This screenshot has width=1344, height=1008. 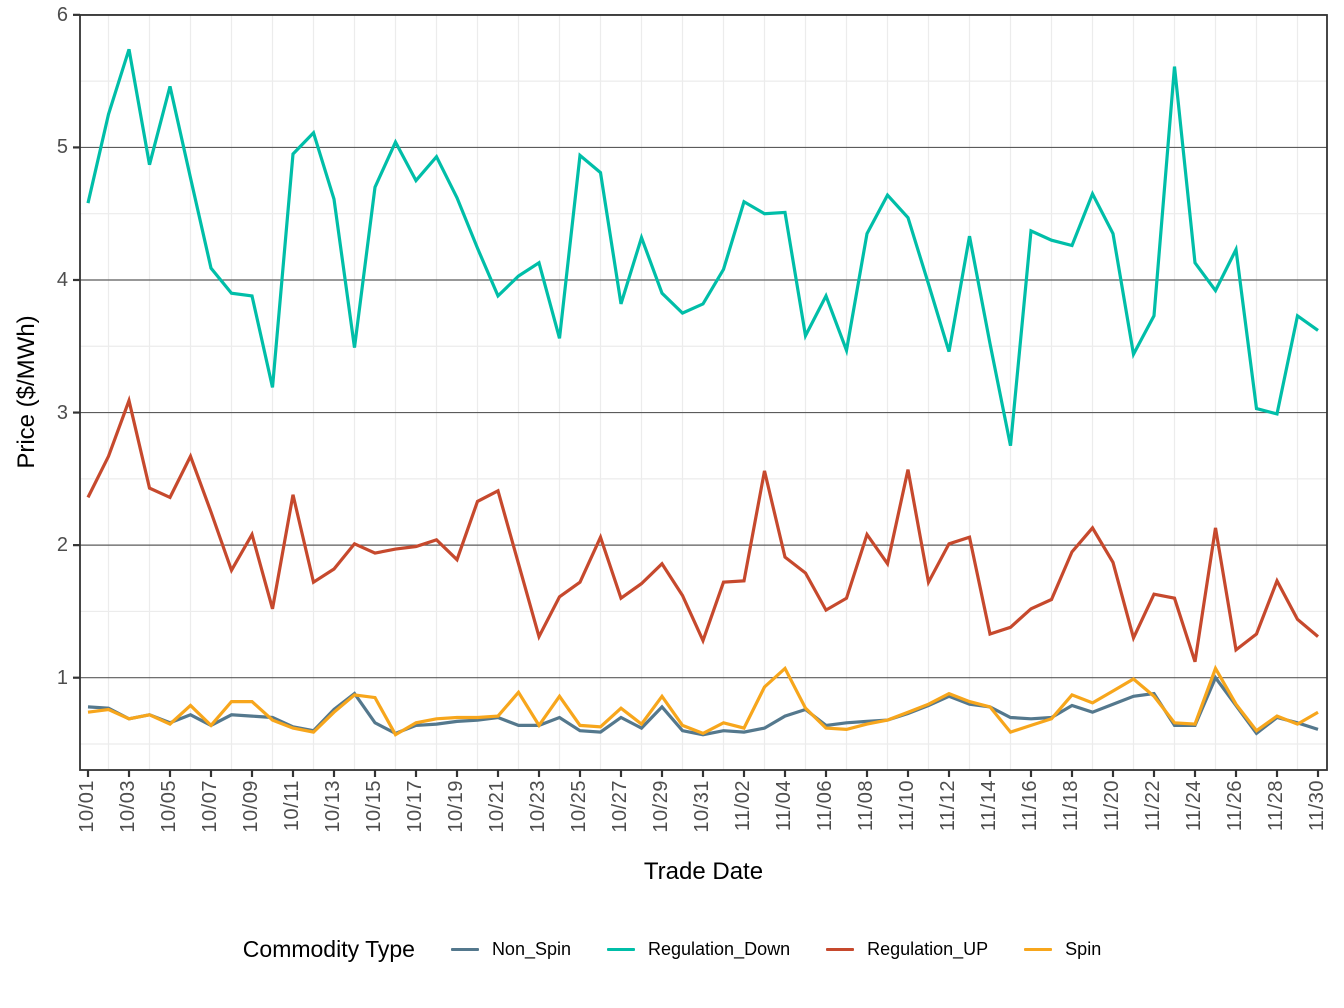 I want to click on legend-item-Regulation_UP: Regulation_UP, so click(x=907, y=949).